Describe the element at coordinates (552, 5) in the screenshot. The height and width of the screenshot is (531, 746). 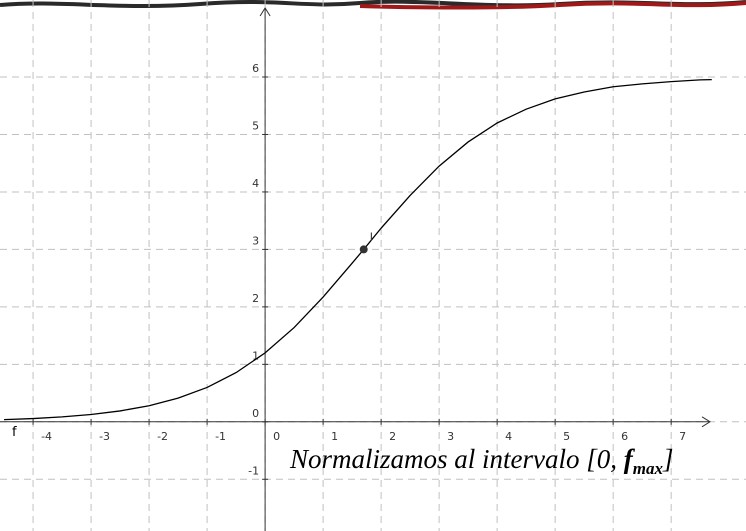
I see `decoration` at that location.